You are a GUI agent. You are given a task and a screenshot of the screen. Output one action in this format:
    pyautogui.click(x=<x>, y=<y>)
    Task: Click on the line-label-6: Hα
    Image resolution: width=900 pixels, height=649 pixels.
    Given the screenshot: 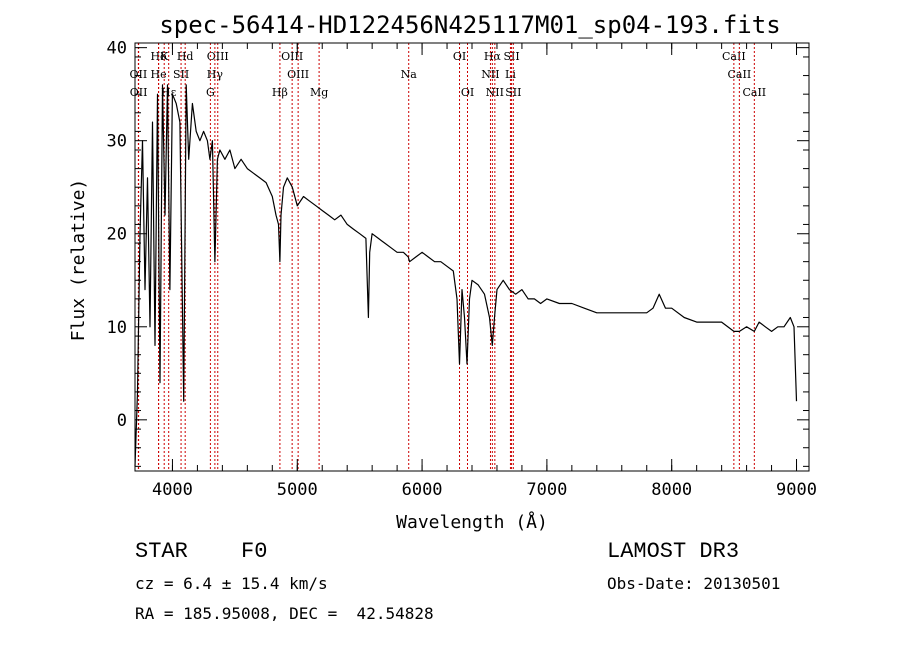 What is the action you would take?
    pyautogui.click(x=493, y=56)
    